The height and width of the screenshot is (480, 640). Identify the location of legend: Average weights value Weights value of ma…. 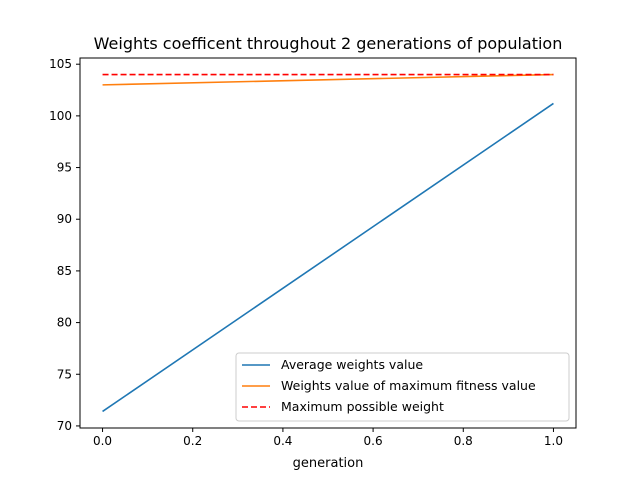
(402, 387).